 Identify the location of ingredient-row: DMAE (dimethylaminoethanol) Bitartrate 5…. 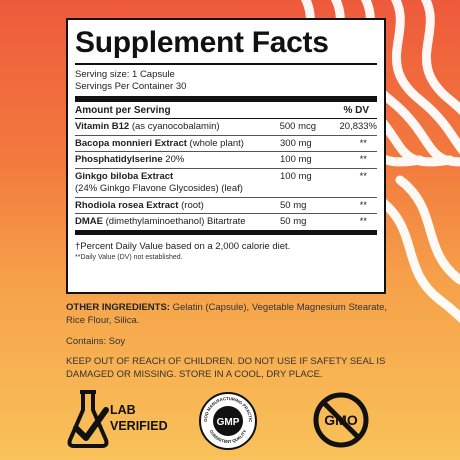
(226, 224).